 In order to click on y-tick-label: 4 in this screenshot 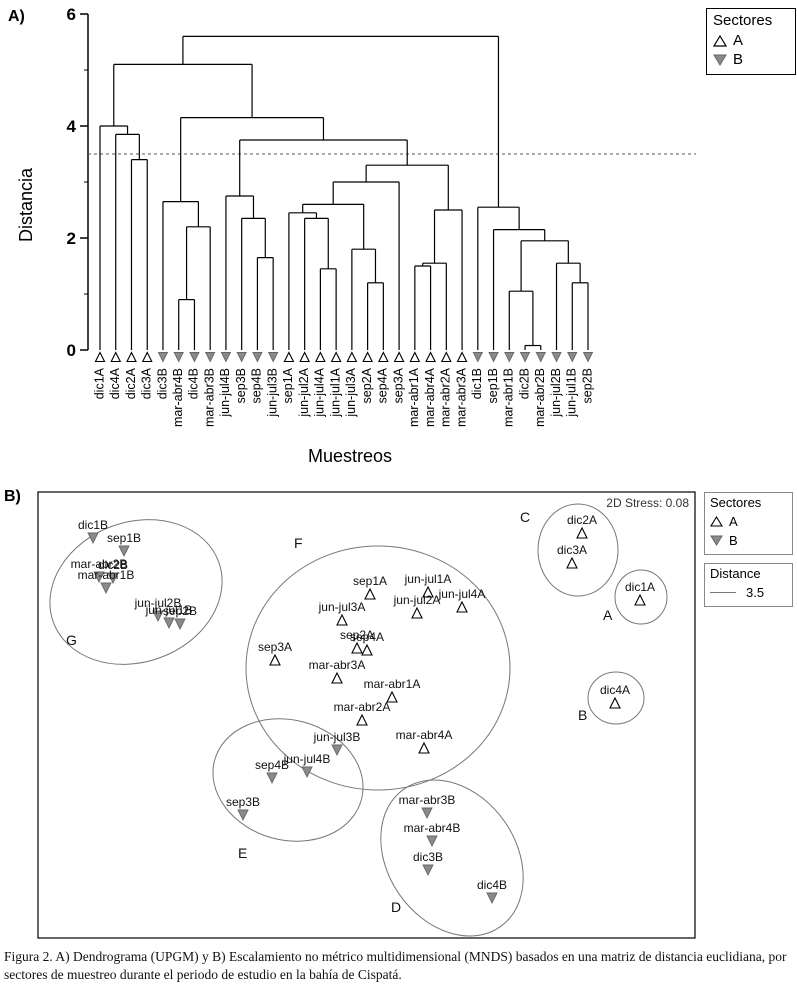, I will do `click(72, 126)`.